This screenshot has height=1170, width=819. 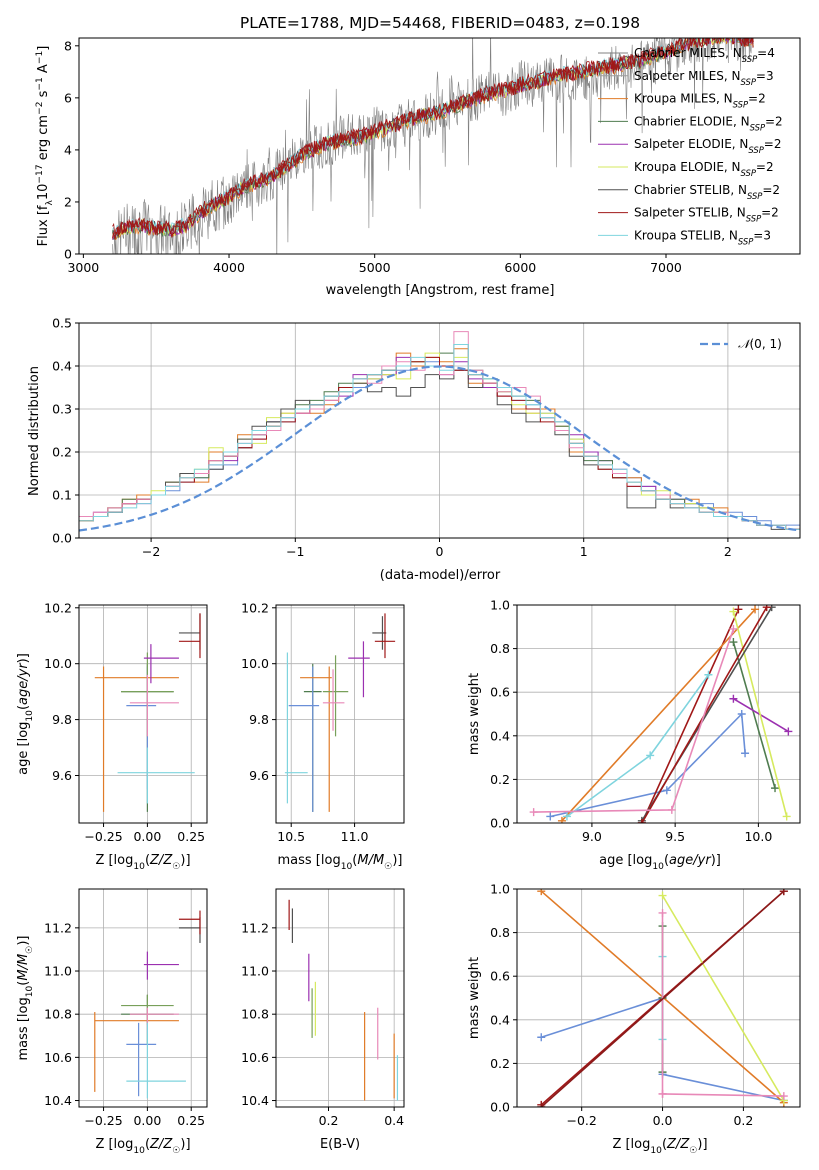 What do you see at coordinates (58, 1100) in the screenshot?
I see `y-tick-label: 10.4` at bounding box center [58, 1100].